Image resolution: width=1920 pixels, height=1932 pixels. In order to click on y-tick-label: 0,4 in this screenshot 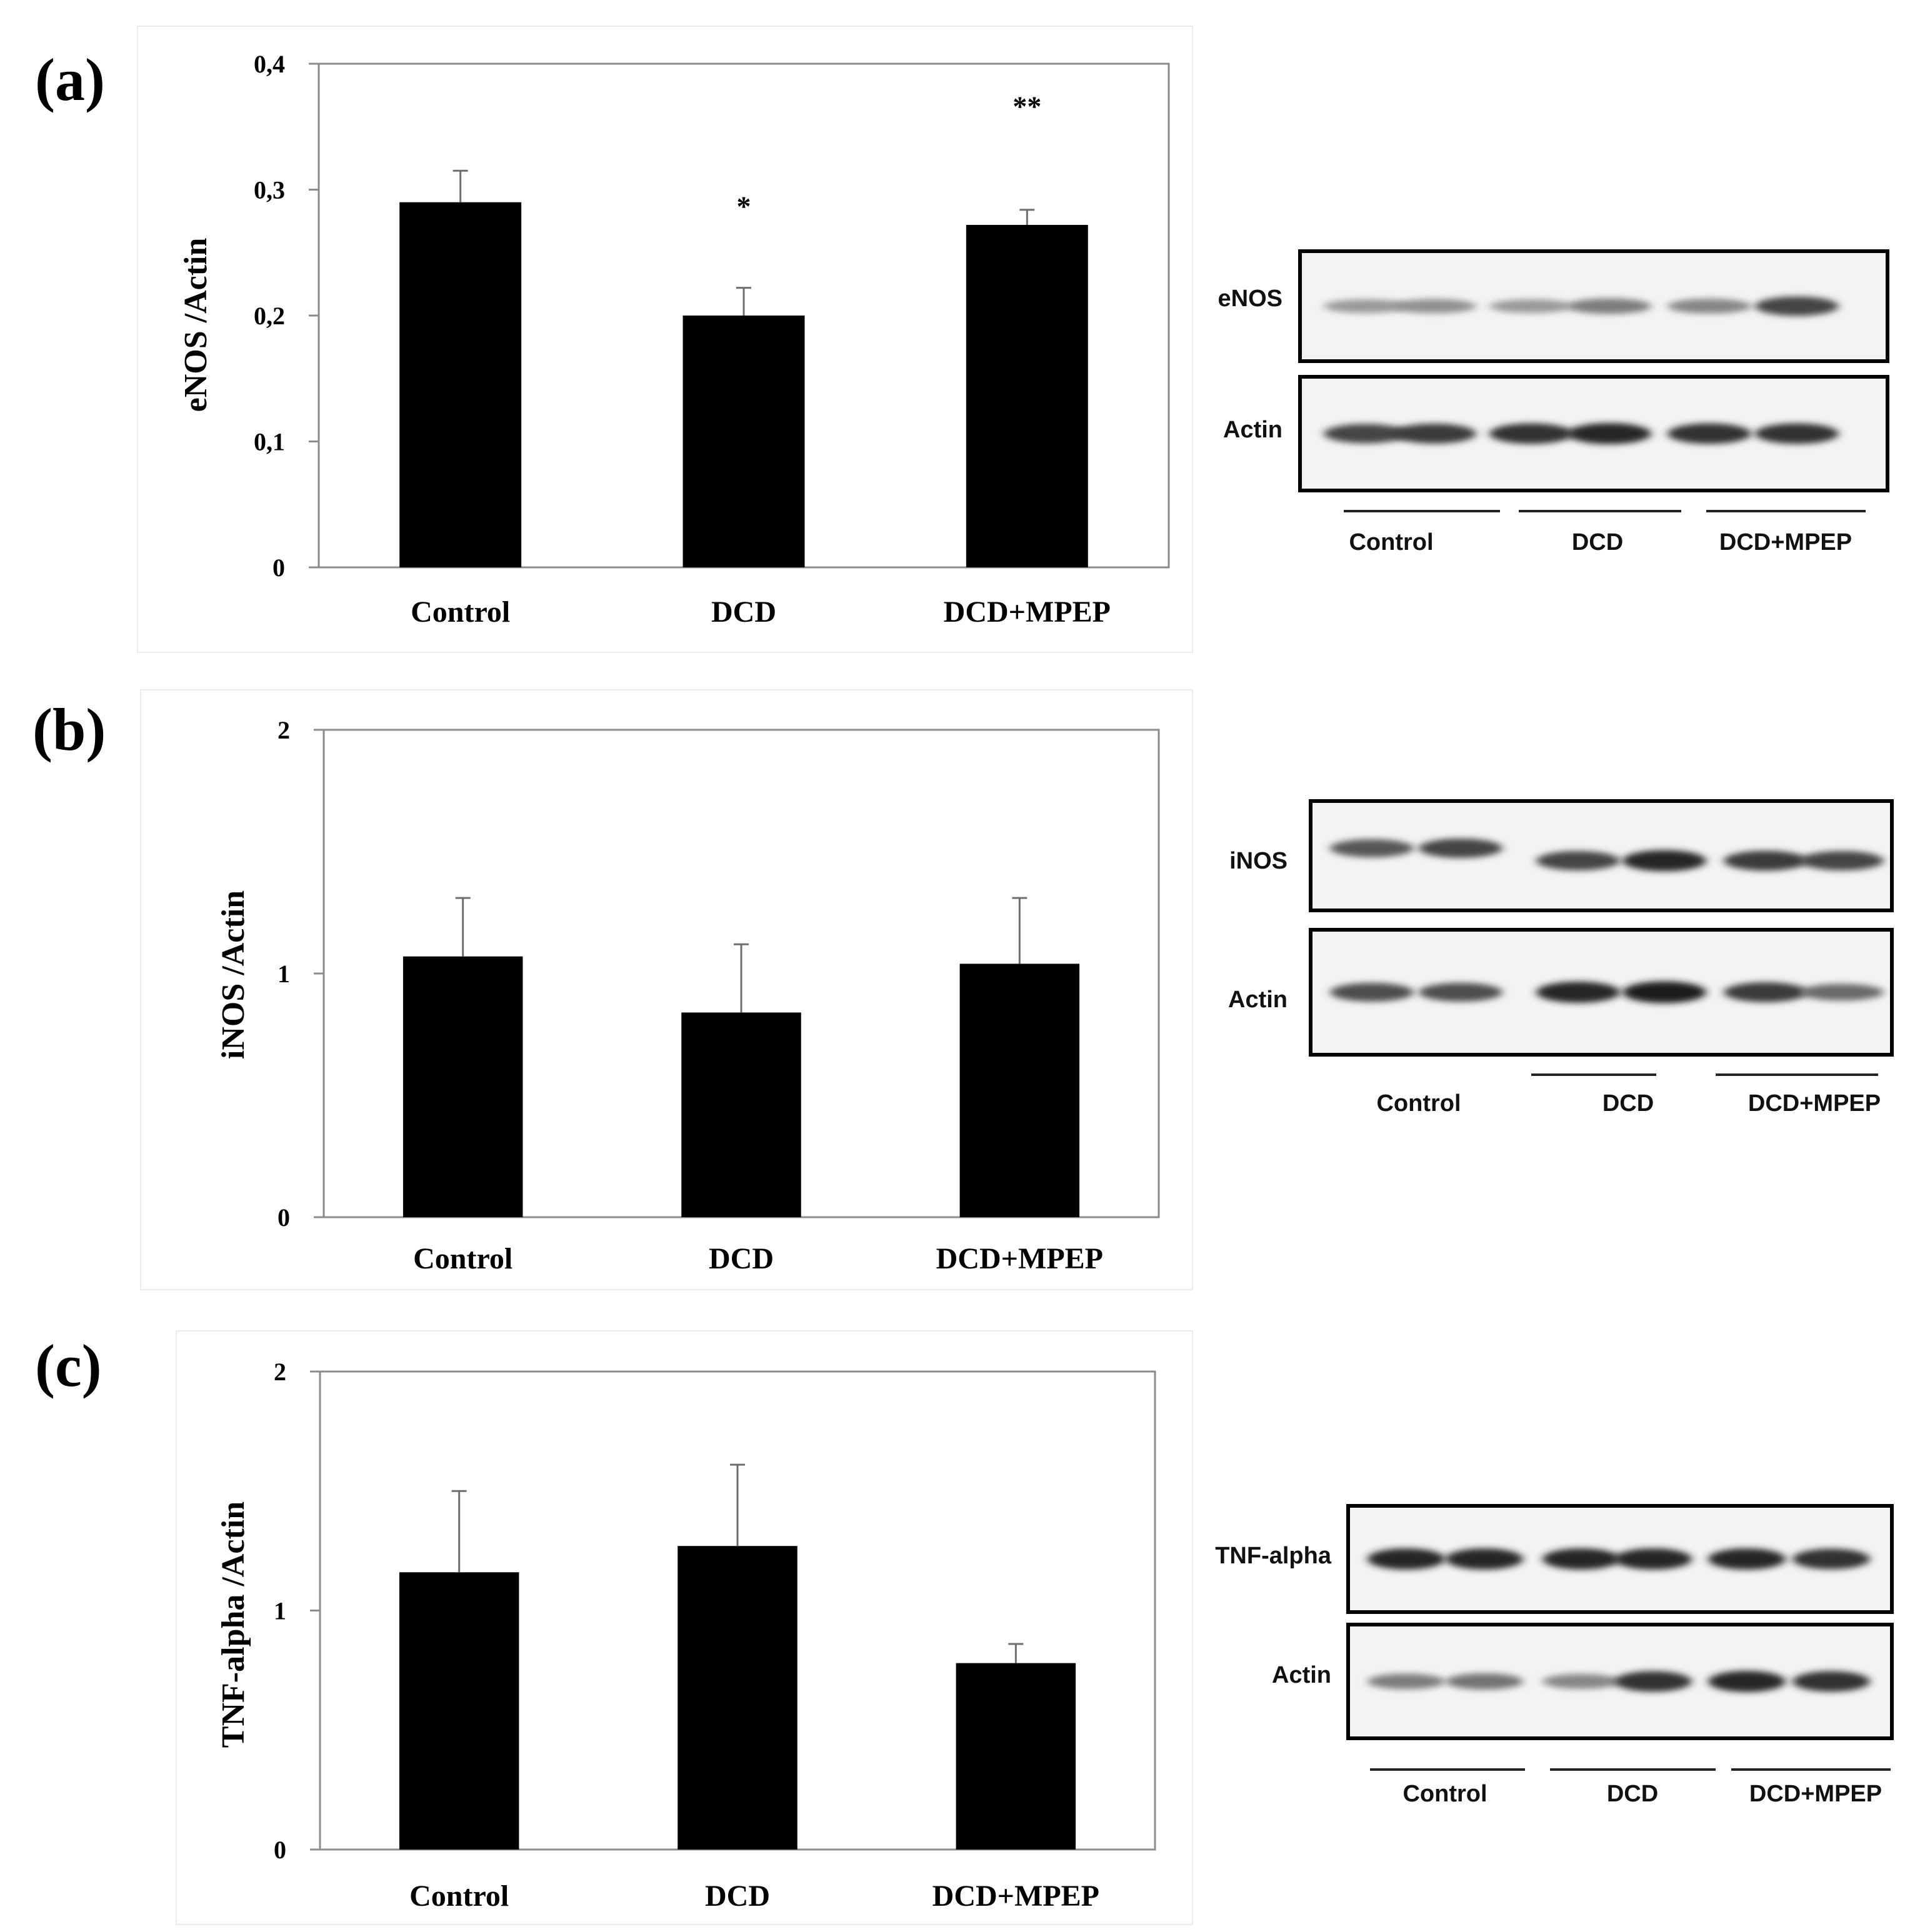, I will do `click(269, 64)`.